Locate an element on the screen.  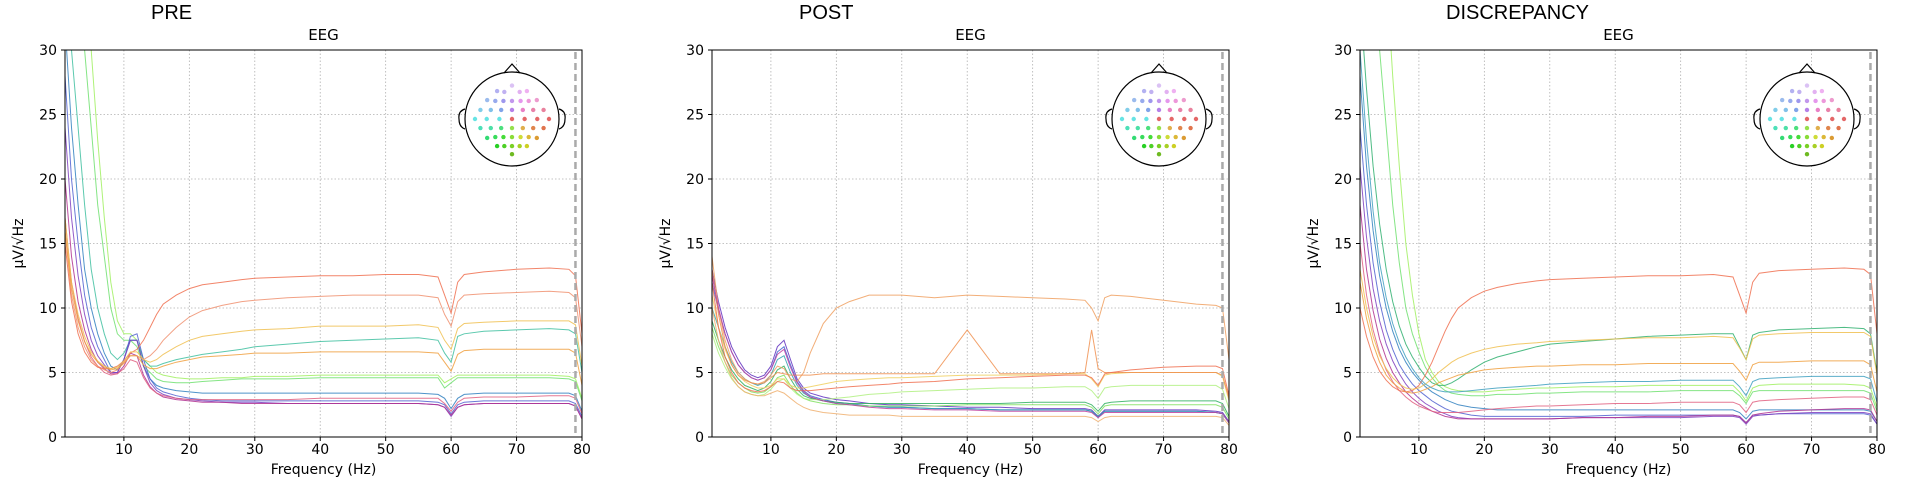
x-tick-label: 80 is located at coordinates (1229, 450).